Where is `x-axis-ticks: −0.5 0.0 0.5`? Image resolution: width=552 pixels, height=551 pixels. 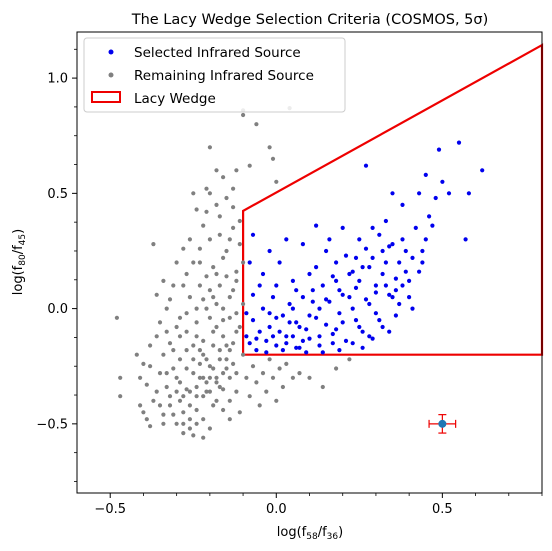
x-axis-ticks: −0.5 0.0 0.5 is located at coordinates (318, 505).